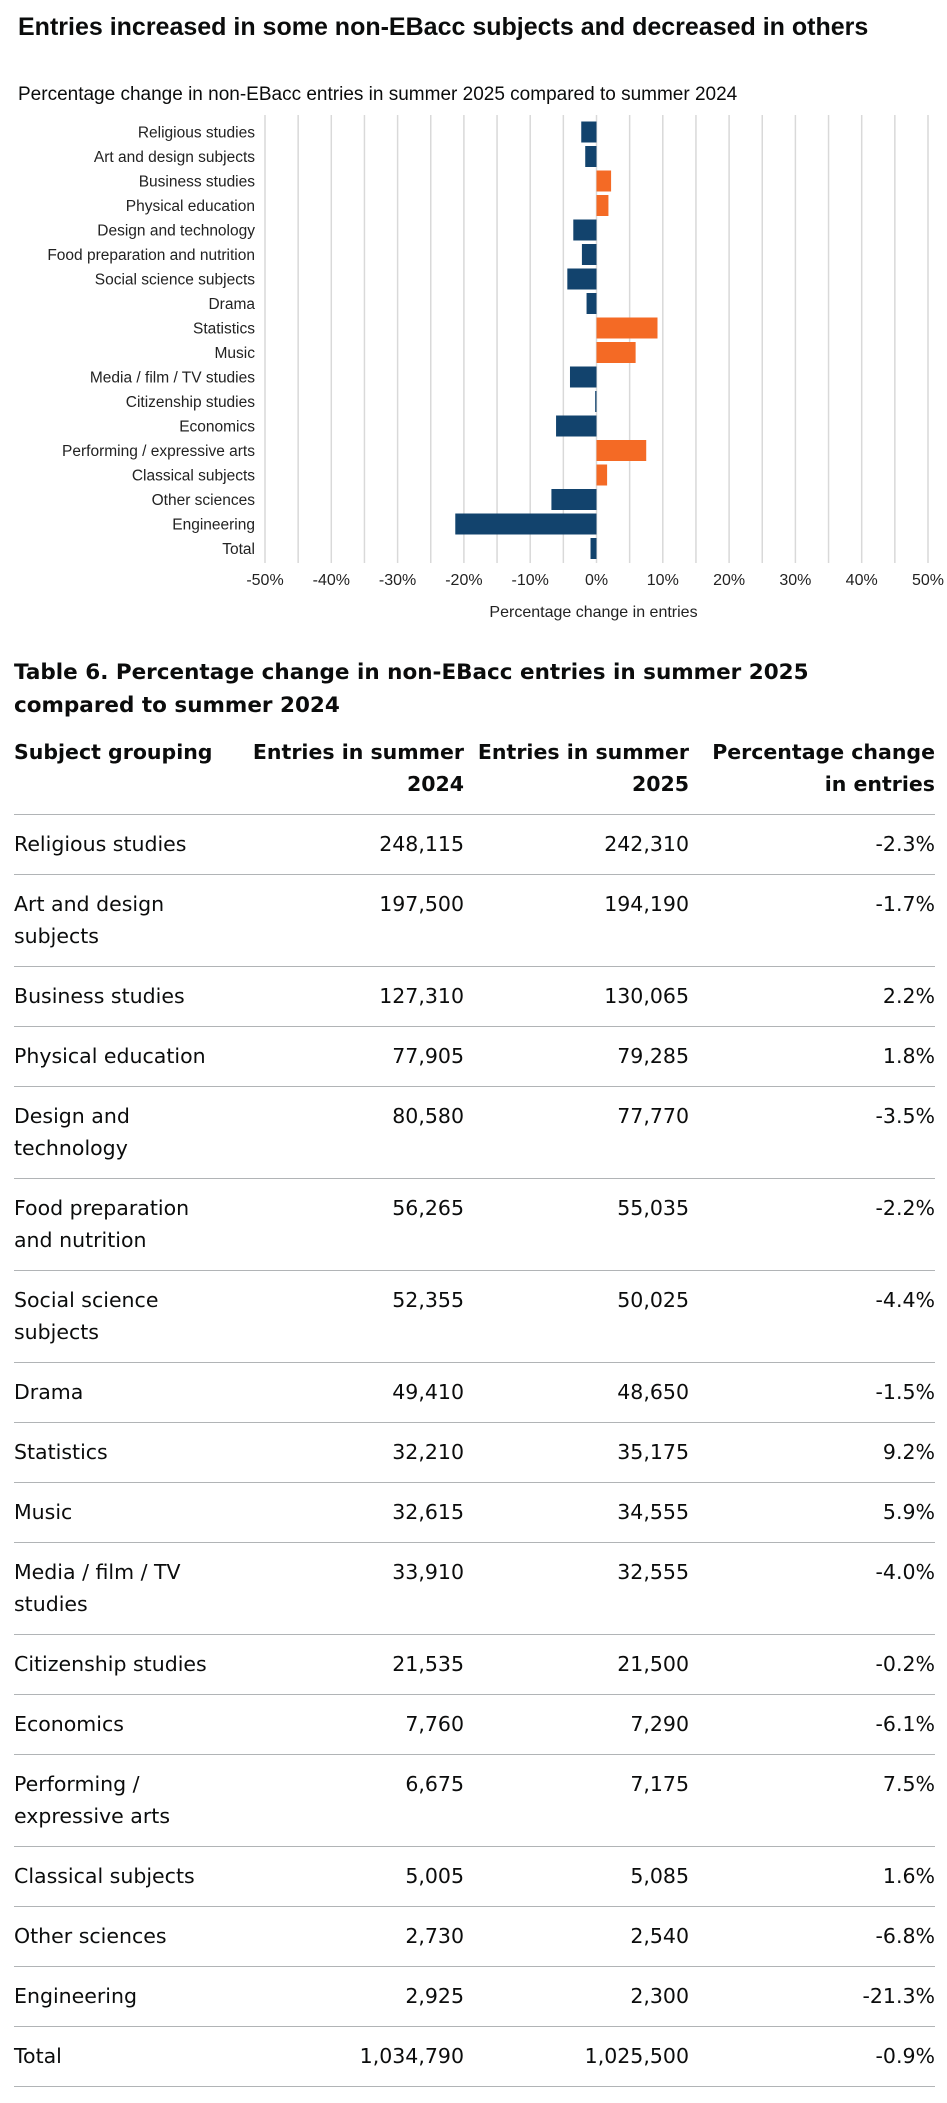  What do you see at coordinates (576, 1056) in the screenshot?
I see `cell-entries-2025: 79,285` at bounding box center [576, 1056].